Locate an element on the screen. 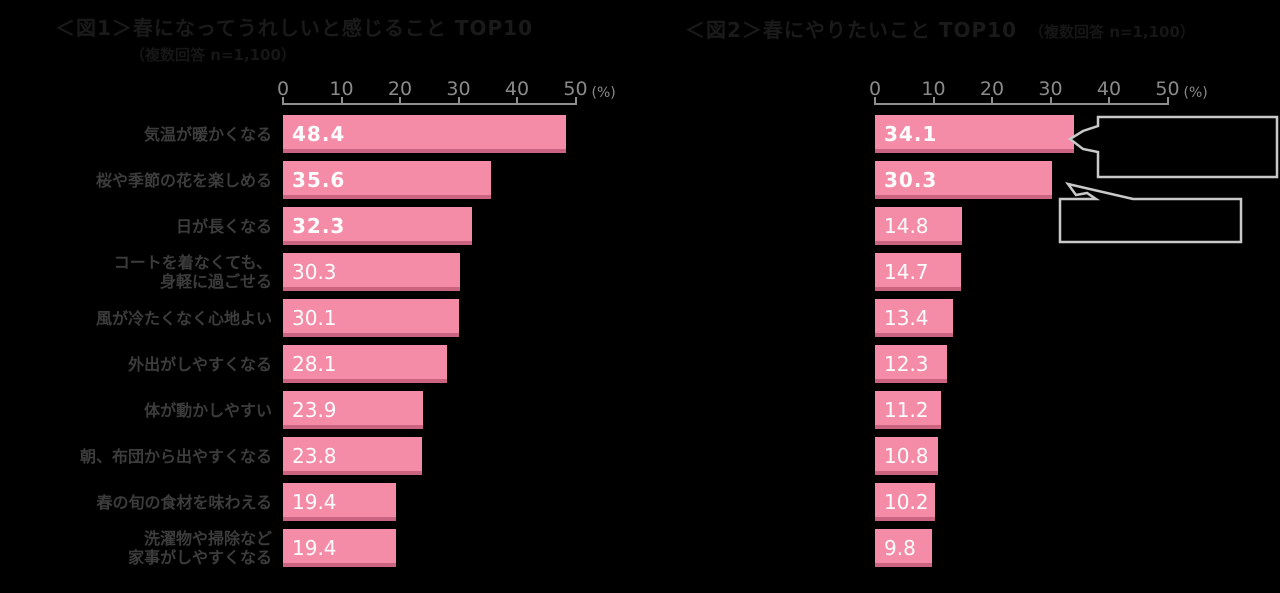 This screenshot has width=1280, height=593. bar-row: 風が冷たくなく心地よい 30.1 is located at coordinates (283, 318).